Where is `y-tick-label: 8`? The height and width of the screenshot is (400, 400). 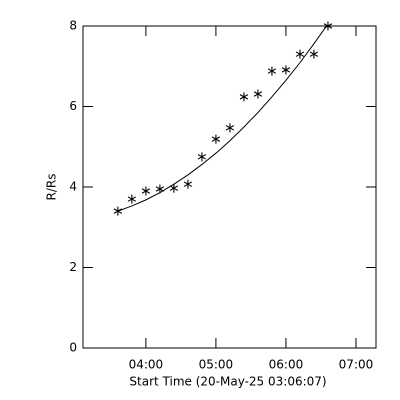
y-tick-label: 8 is located at coordinates (73, 26).